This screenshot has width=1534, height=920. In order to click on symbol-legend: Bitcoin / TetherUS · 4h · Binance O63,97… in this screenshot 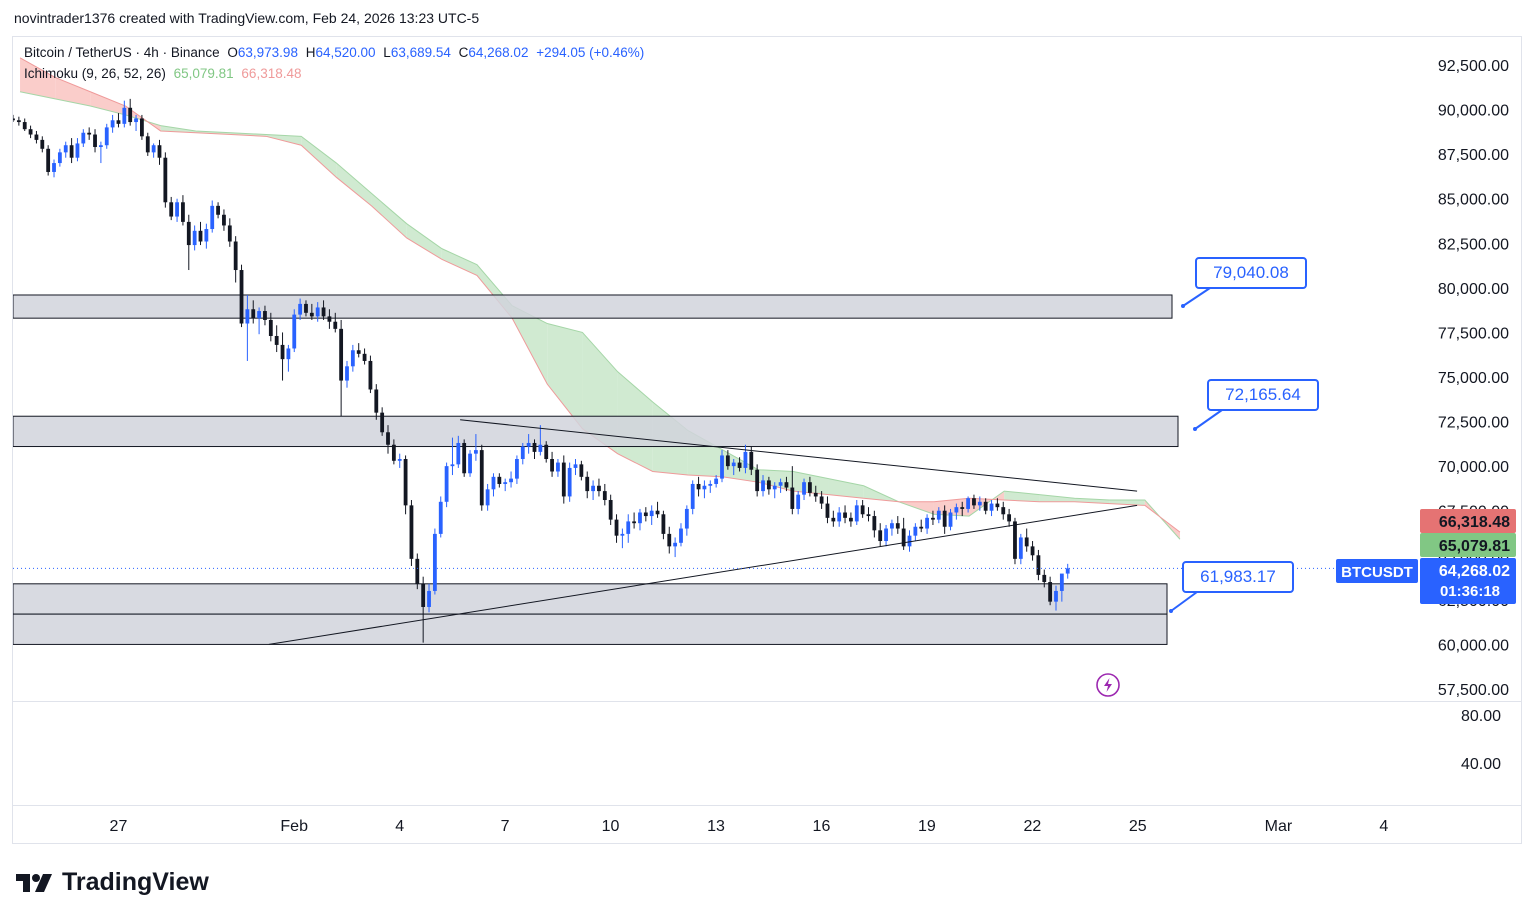, I will do `click(336, 52)`.